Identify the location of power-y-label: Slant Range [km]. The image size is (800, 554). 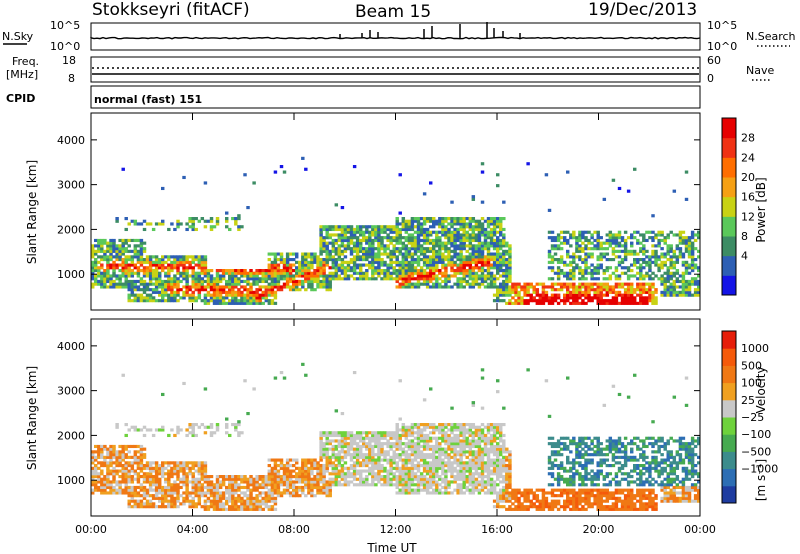
(32, 212).